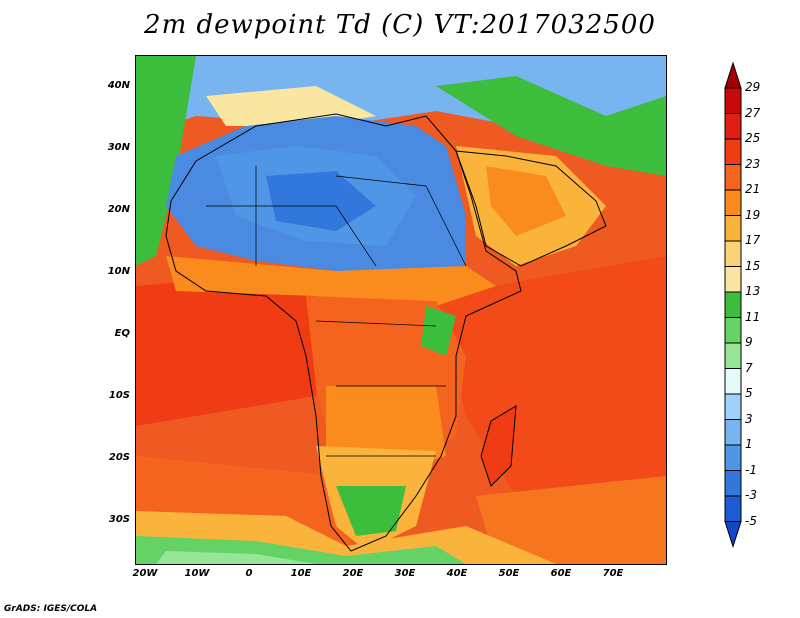 The width and height of the screenshot is (800, 618). I want to click on colorbar-label: 25, so click(753, 138).